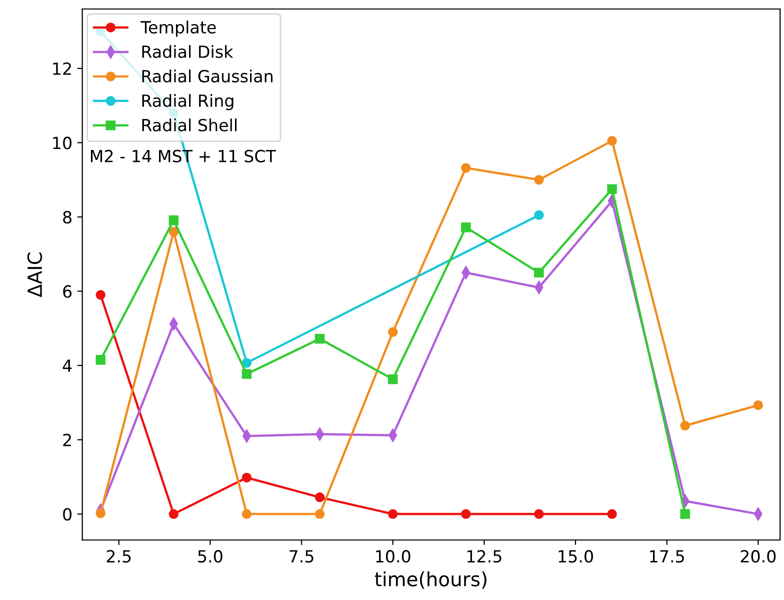 Image resolution: width=784 pixels, height=600 pixels. I want to click on x-tick-label: 20.0, so click(758, 556).